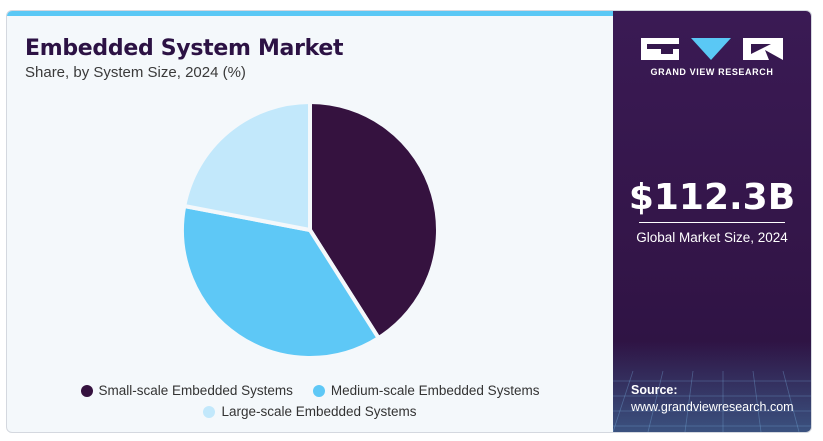 The height and width of the screenshot is (441, 823). I want to click on legend-item-large-scale: Large-scale Embedded Systems, so click(310, 411).